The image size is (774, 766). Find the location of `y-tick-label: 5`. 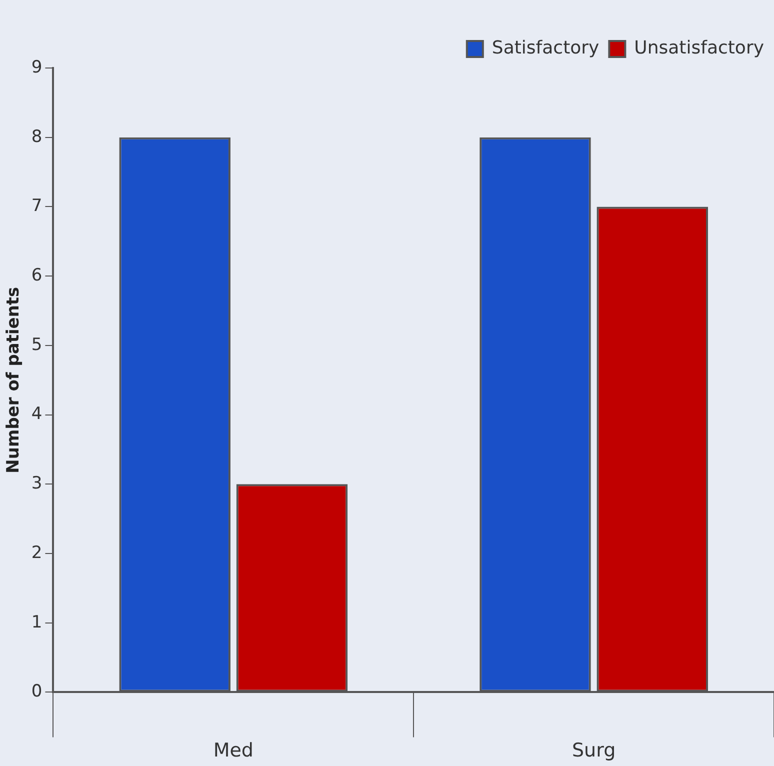

y-tick-label: 5 is located at coordinates (36, 344).